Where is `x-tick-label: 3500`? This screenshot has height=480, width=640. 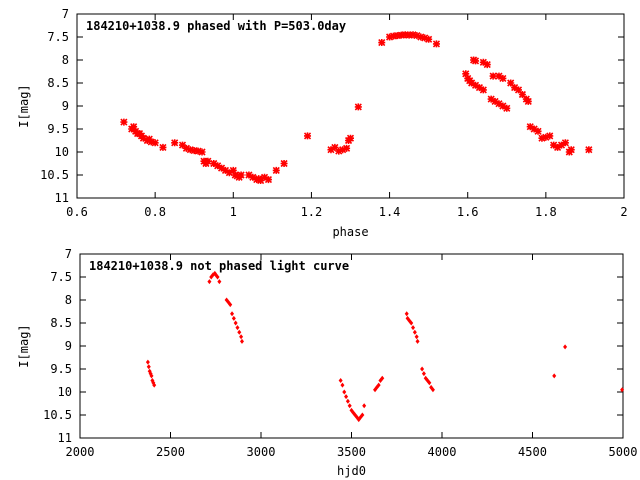
x-tick-label: 3500 is located at coordinates (351, 452).